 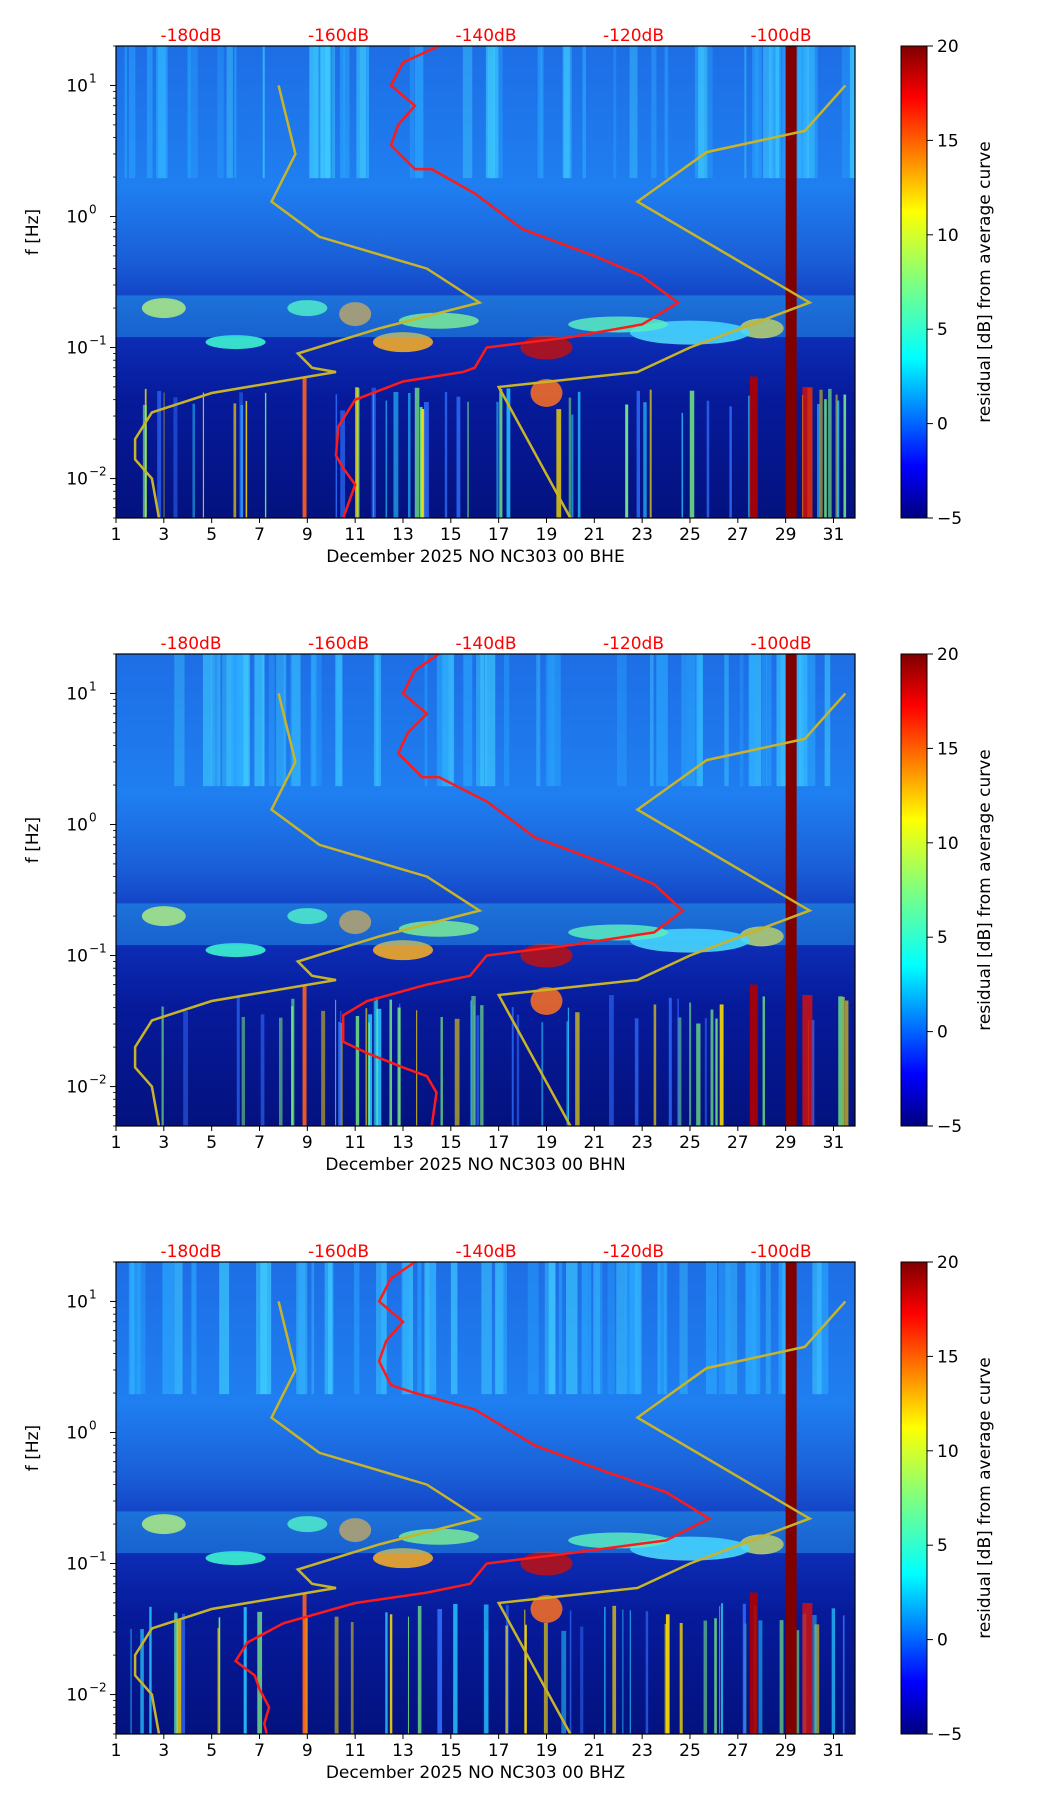 What do you see at coordinates (780, 1252) in the screenshot?
I see `db-tick-label: -100dB` at bounding box center [780, 1252].